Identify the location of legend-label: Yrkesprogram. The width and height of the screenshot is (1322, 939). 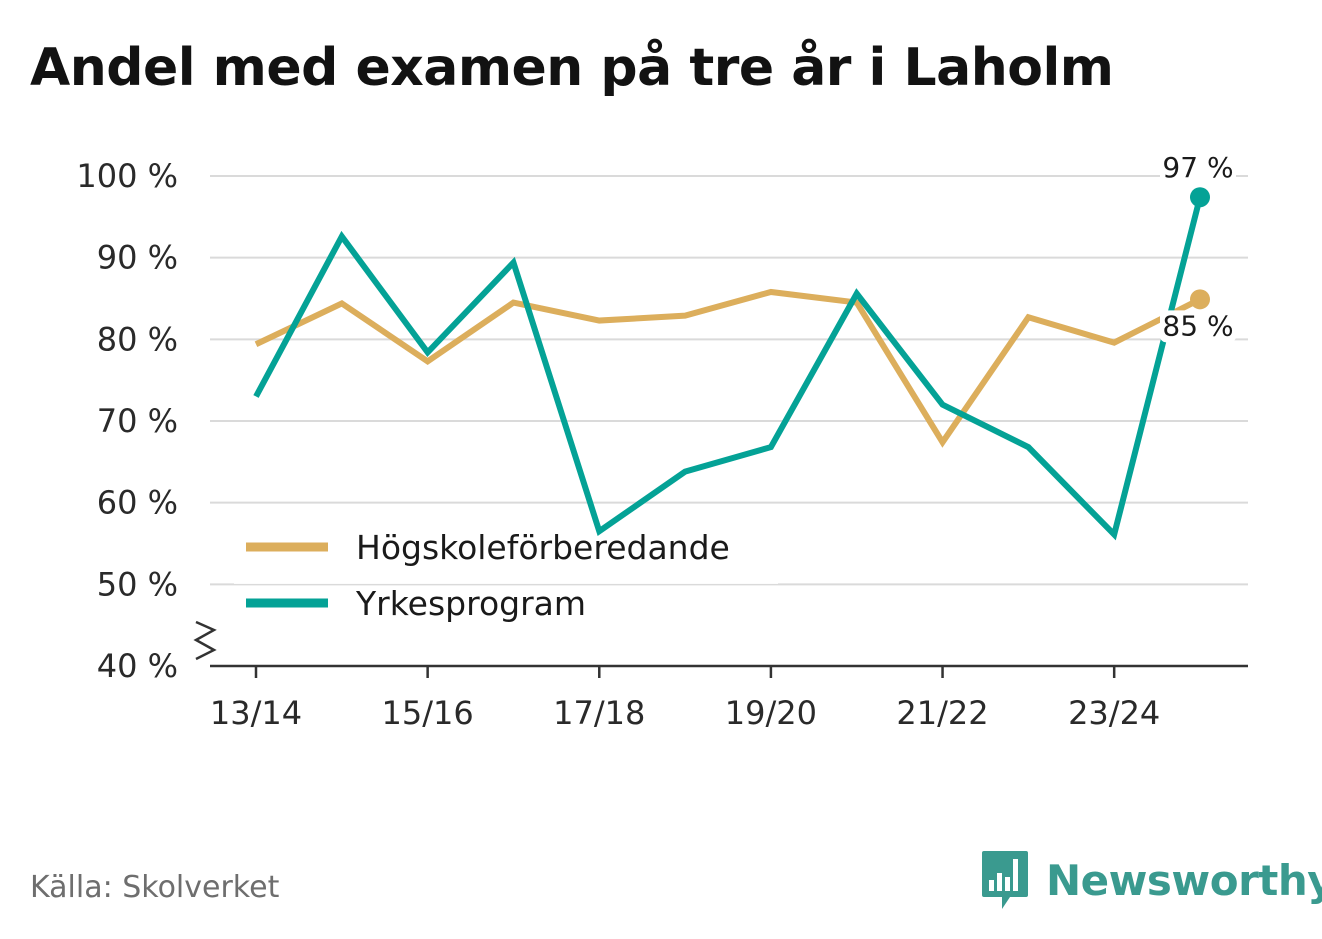
(470, 603).